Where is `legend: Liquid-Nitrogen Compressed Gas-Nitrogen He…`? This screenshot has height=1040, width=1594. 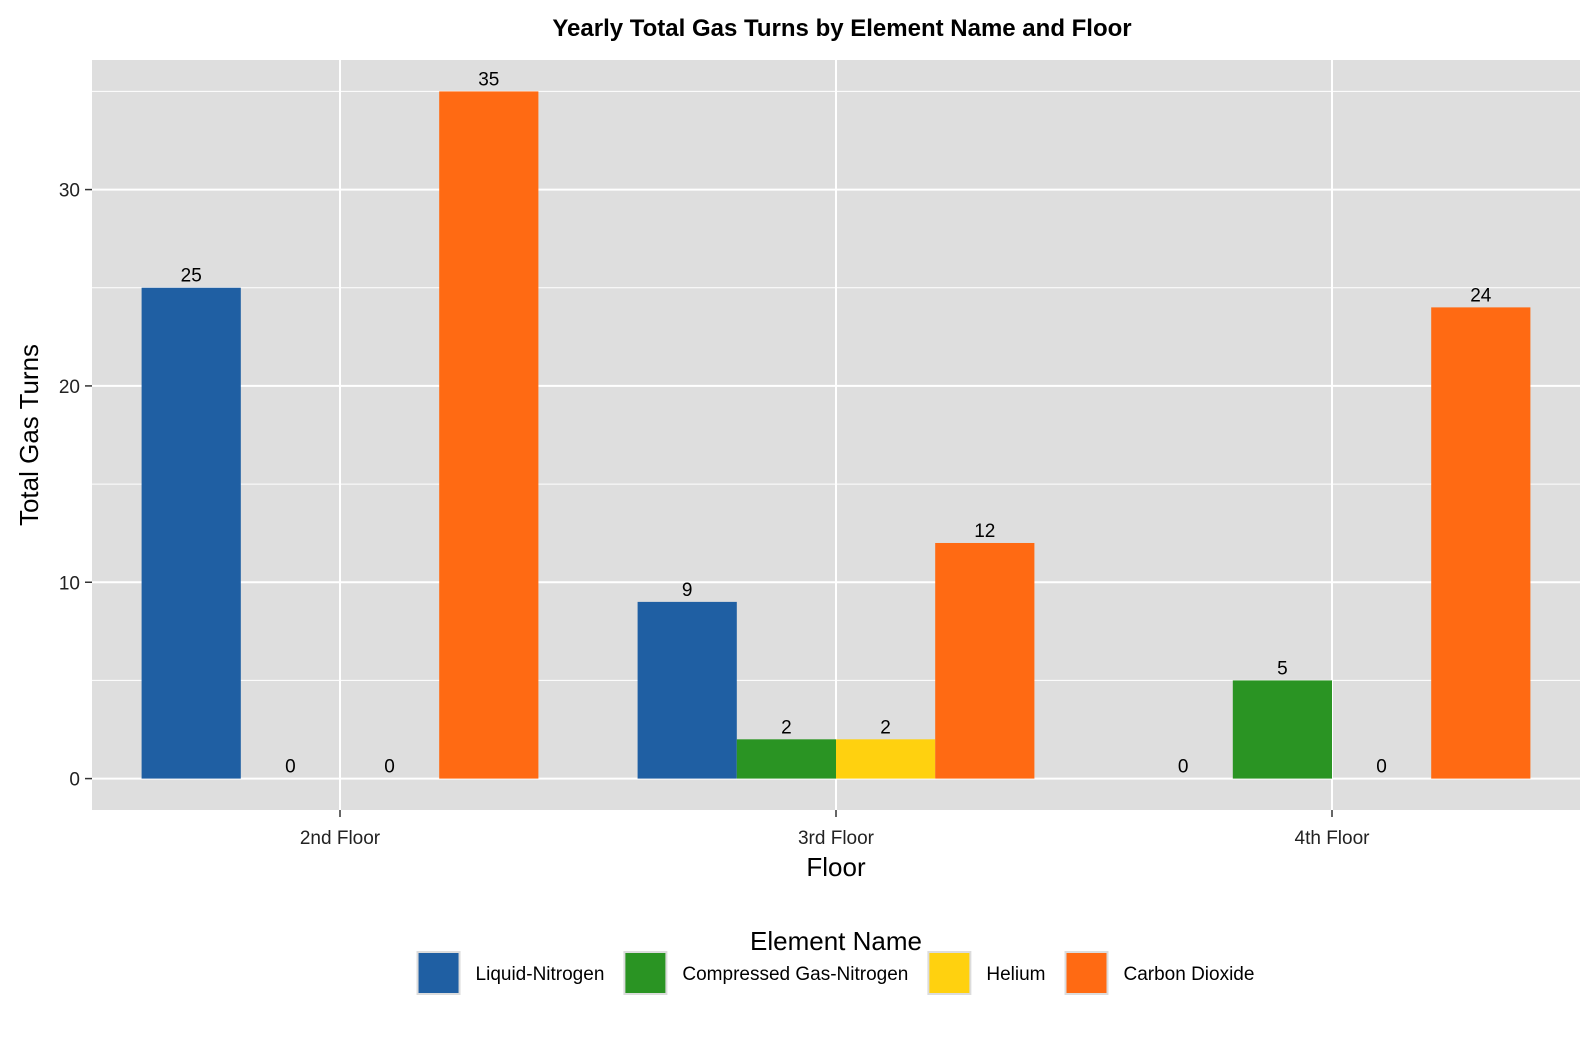 legend: Liquid-Nitrogen Compressed Gas-Nitrogen He… is located at coordinates (835, 973).